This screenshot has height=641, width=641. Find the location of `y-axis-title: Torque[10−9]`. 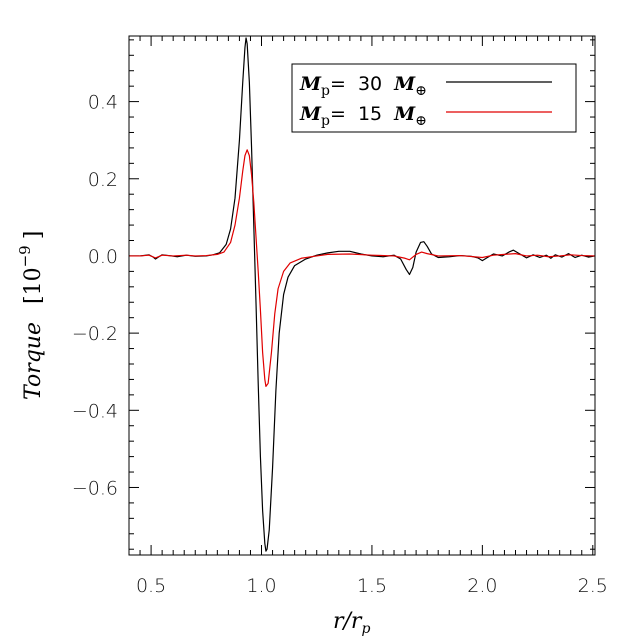

y-axis-title: Torque[10−9] is located at coordinates (31, 315).